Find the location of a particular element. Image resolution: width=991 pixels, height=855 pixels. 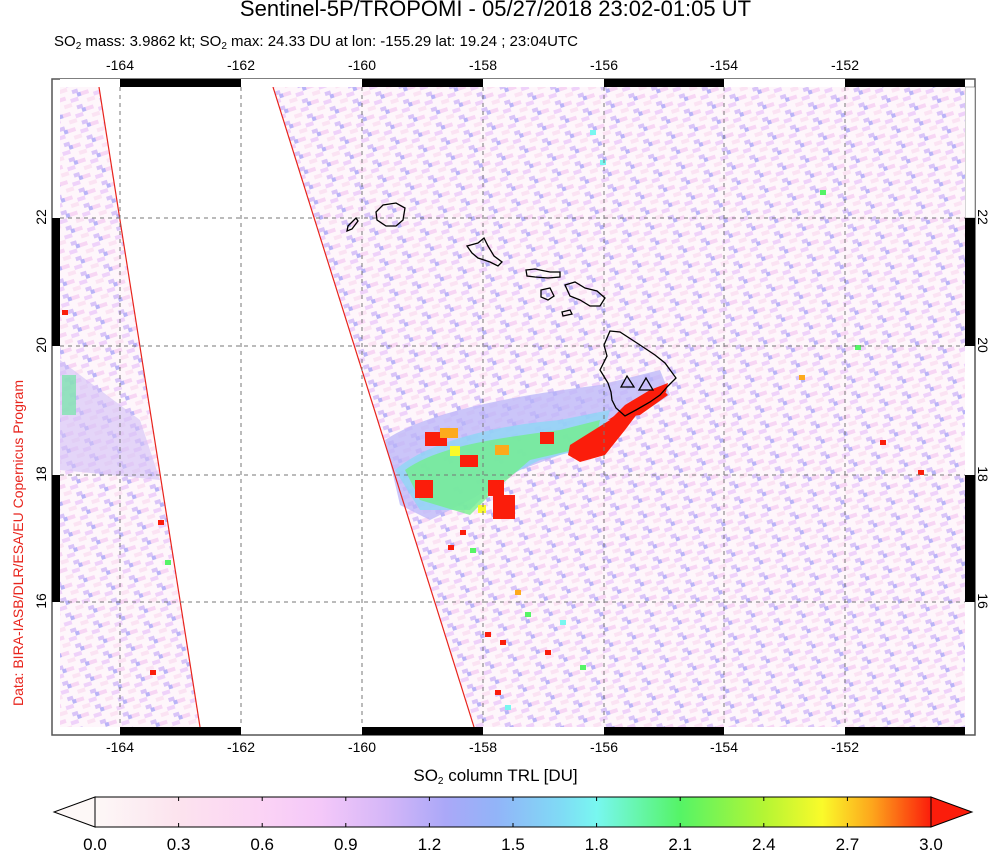

lat-tick-right: 16 is located at coordinates (983, 601).